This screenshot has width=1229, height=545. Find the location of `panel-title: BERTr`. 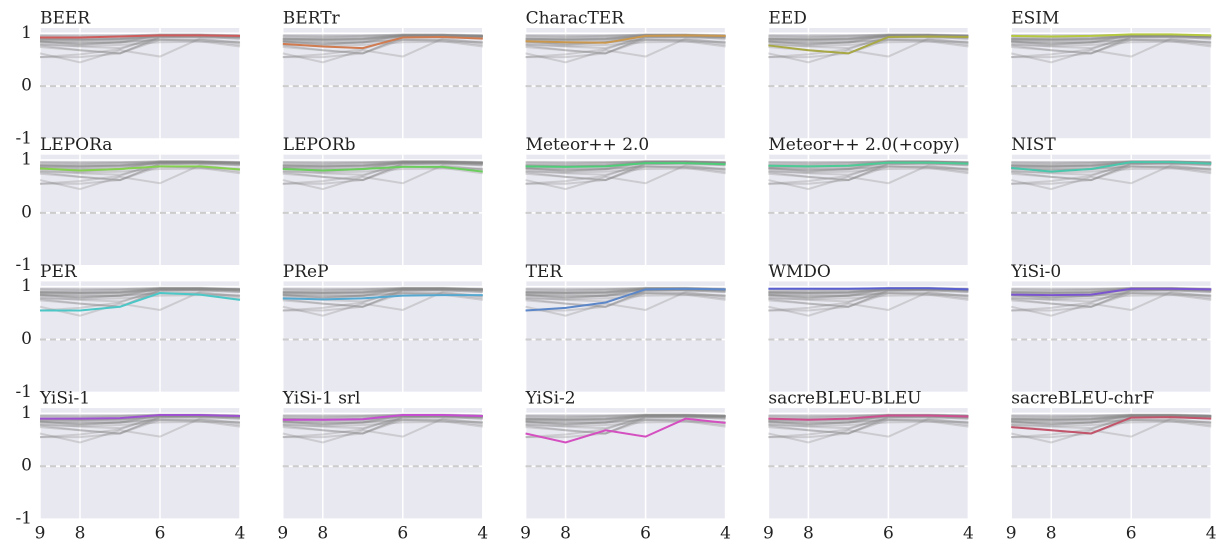

panel-title: BERTr is located at coordinates (312, 19).